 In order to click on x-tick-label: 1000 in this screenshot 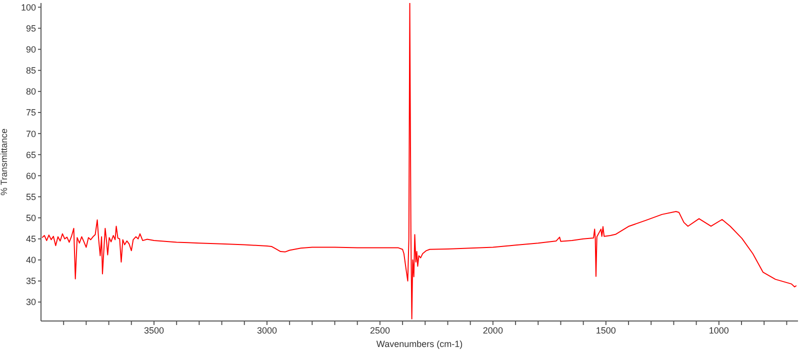, I will do `click(718, 330)`.